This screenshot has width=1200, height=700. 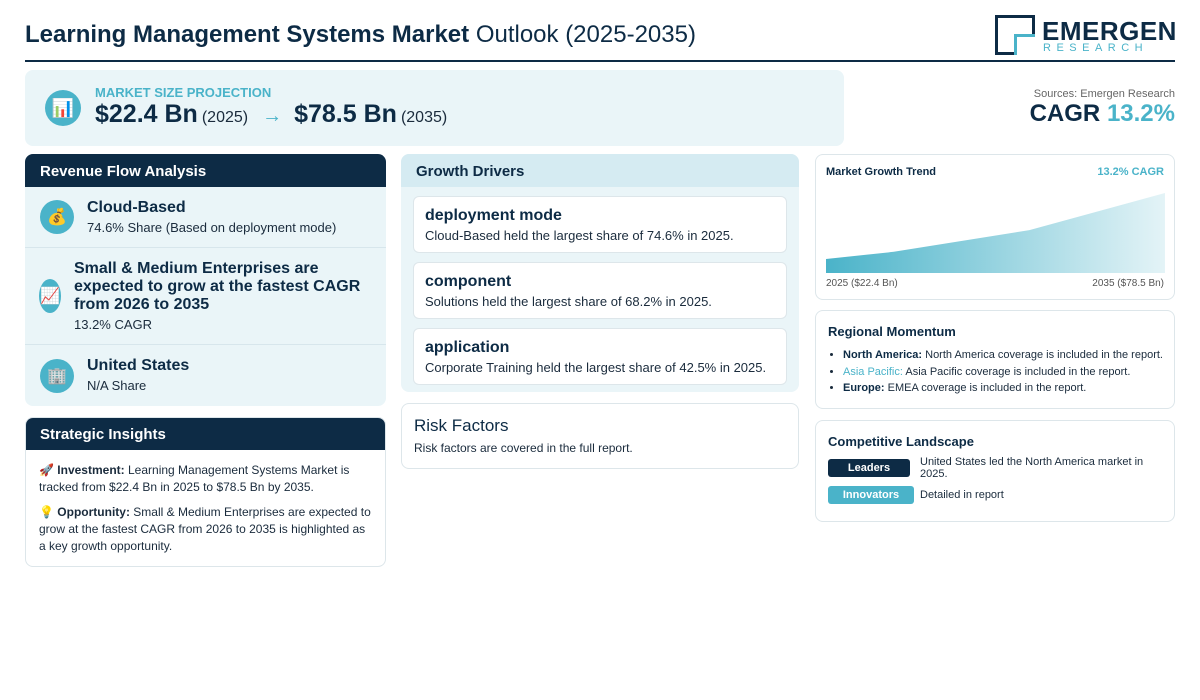 I want to click on innovators-badge: Innovators, so click(x=871, y=495).